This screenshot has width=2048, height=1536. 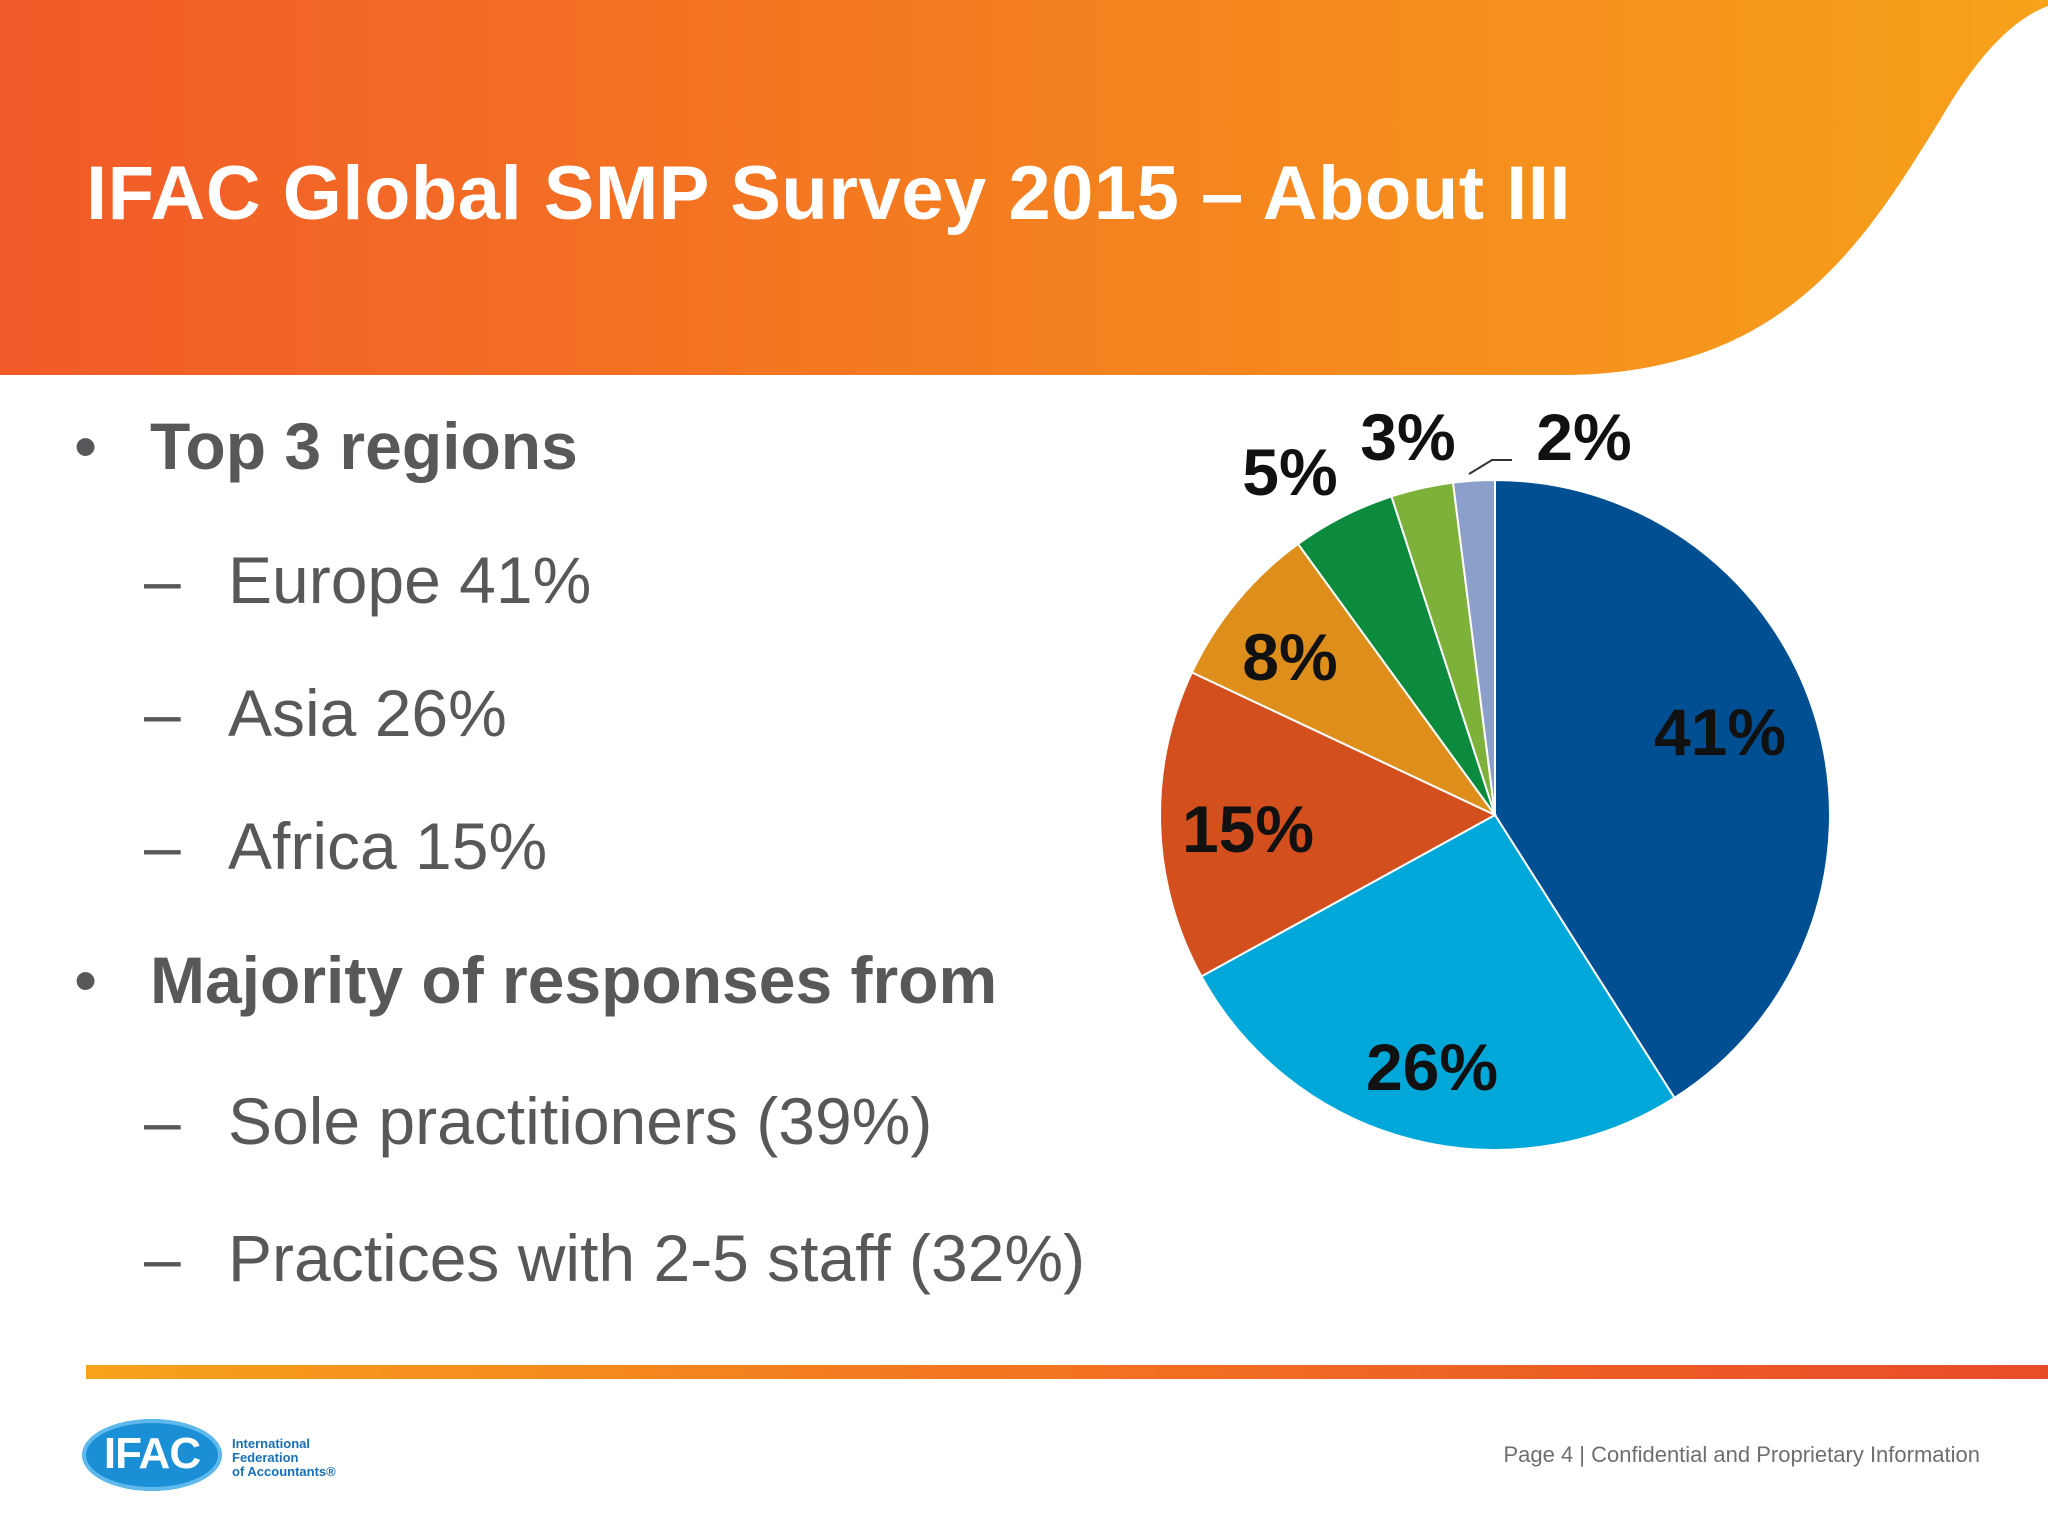 I want to click on sub-bullet-item: – Asia 26%, so click(x=325, y=713).